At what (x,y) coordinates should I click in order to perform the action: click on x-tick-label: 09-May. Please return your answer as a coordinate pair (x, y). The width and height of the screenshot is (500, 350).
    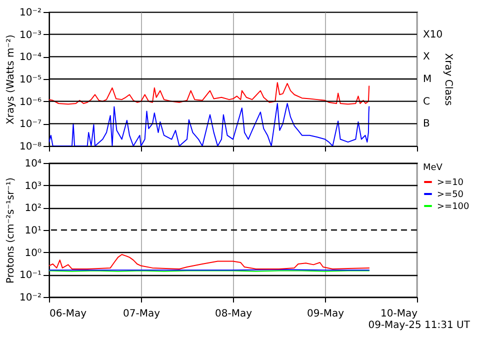
    Looking at the image, I should click on (325, 314).